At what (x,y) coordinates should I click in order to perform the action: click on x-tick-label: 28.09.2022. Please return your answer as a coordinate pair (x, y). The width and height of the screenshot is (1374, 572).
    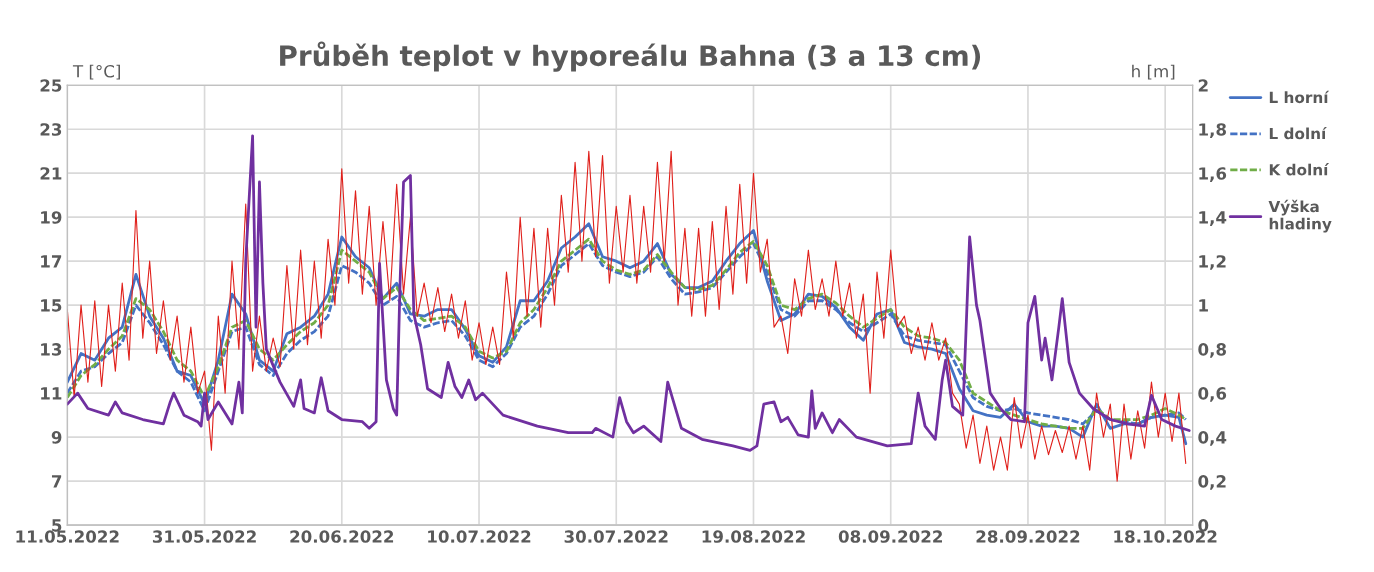
    Looking at the image, I should click on (1028, 536).